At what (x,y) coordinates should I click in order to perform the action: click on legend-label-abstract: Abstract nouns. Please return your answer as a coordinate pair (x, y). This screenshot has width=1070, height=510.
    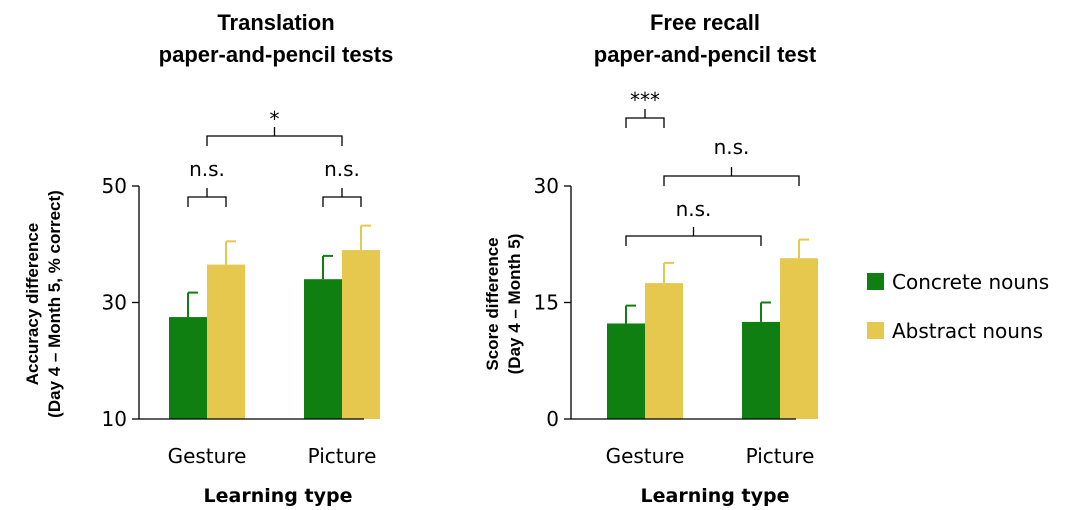
    Looking at the image, I should click on (967, 331).